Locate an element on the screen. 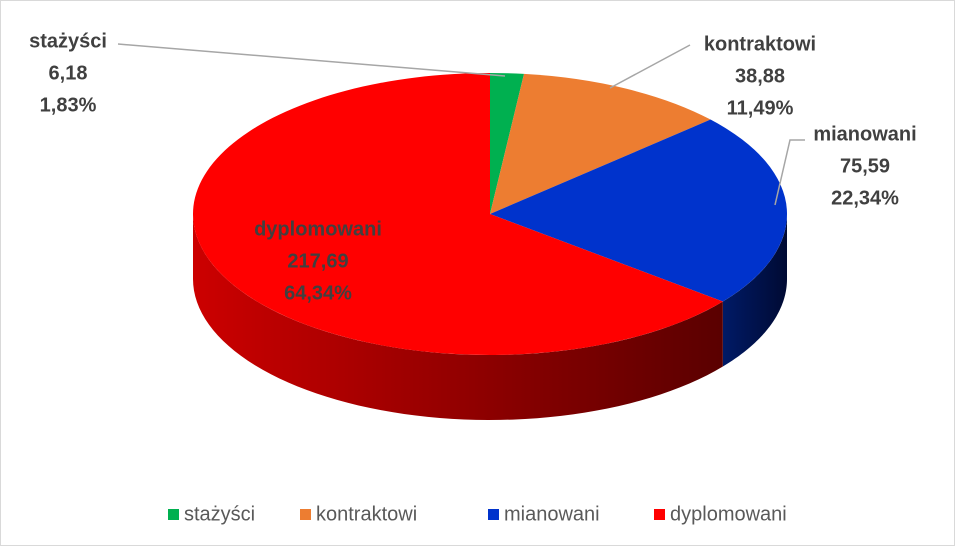  value-label: 38,88 is located at coordinates (760, 76).